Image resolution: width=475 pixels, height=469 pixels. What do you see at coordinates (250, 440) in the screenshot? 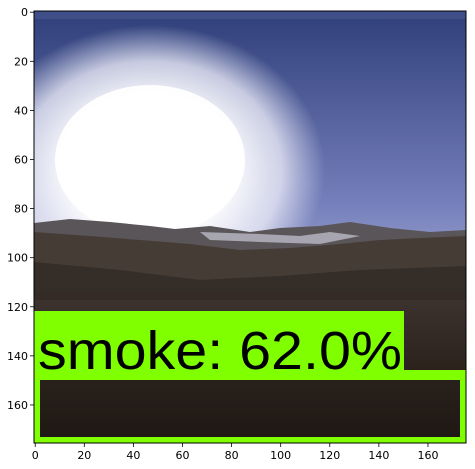
I see `bounding-box-bottom` at bounding box center [250, 440].